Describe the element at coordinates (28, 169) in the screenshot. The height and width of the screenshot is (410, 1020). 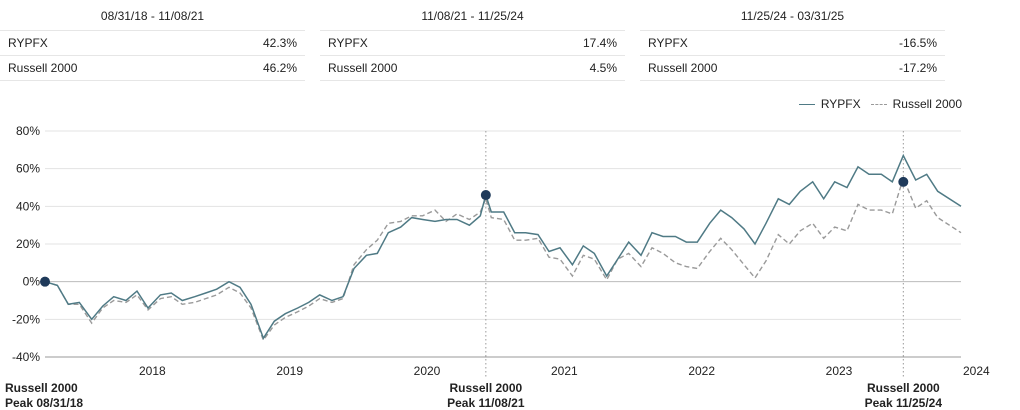
I see `y-tick-label: 60%` at that location.